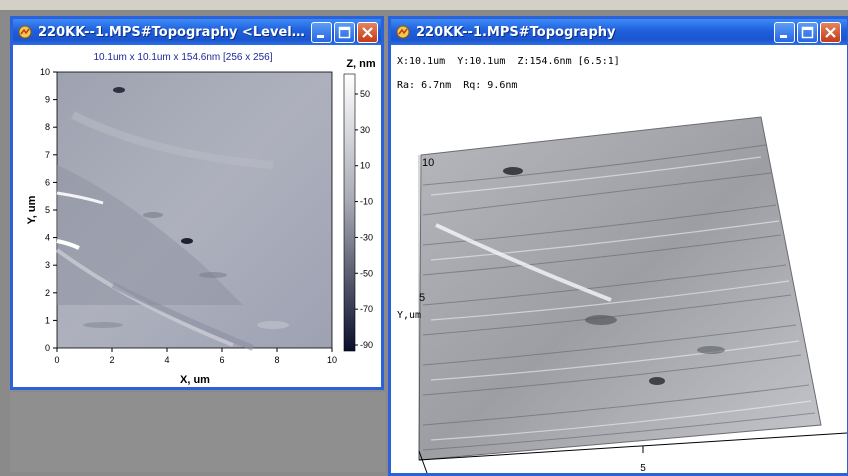  What do you see at coordinates (508, 61) in the screenshot?
I see `scan-info-line: X:10.1um Y:10.1um Z:154.6nm [6.5:1]` at bounding box center [508, 61].